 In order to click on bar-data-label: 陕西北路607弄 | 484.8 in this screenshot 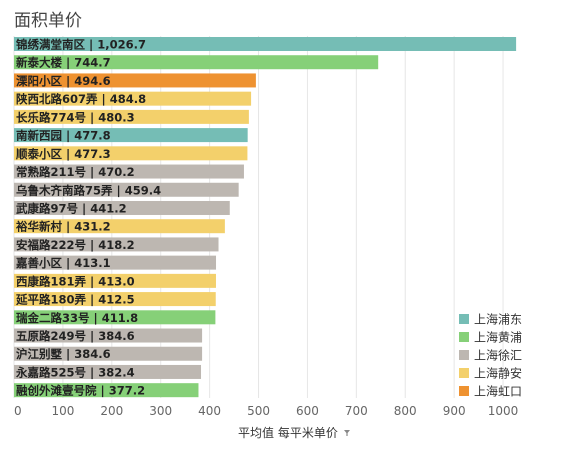, I will do `click(81, 99)`.